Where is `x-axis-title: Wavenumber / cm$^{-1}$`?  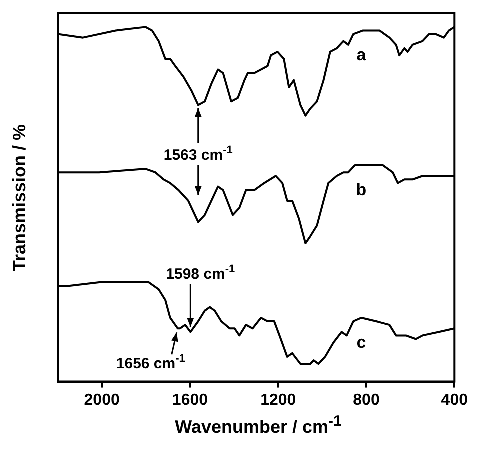 x-axis-title: Wavenumber / cm$^{-1}$ is located at coordinates (258, 425).